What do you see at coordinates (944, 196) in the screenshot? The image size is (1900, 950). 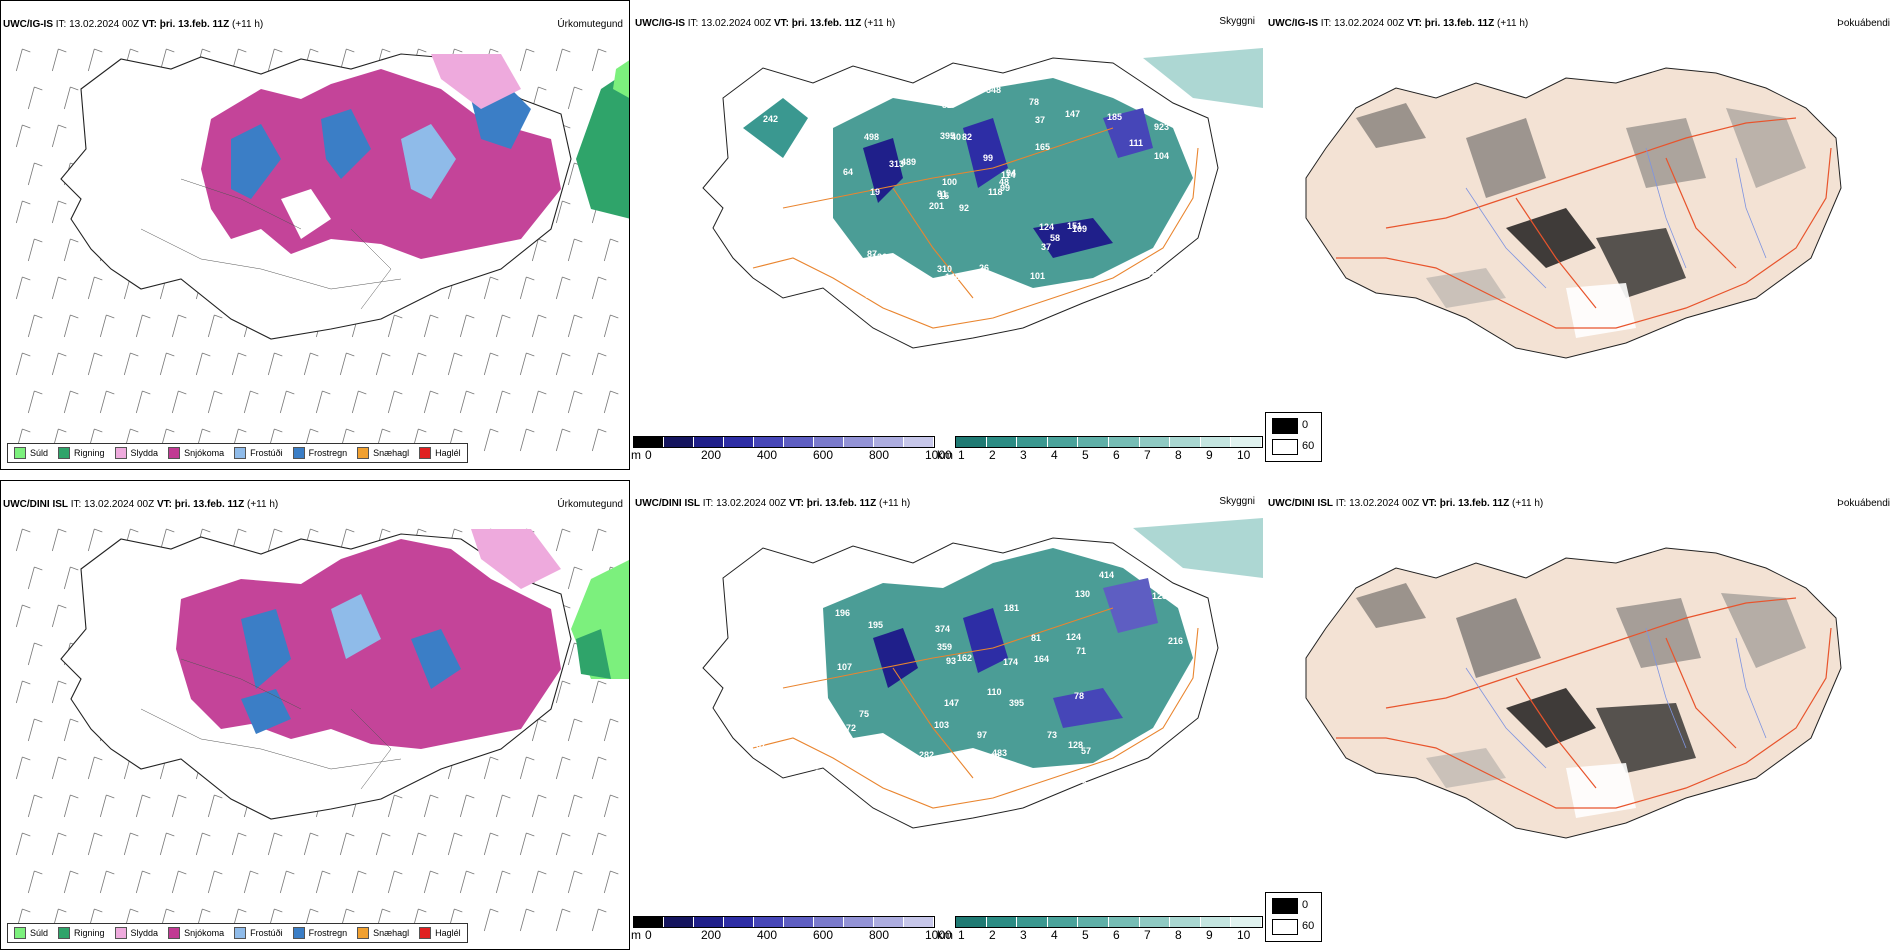 I see `visibility-value: 15` at bounding box center [944, 196].